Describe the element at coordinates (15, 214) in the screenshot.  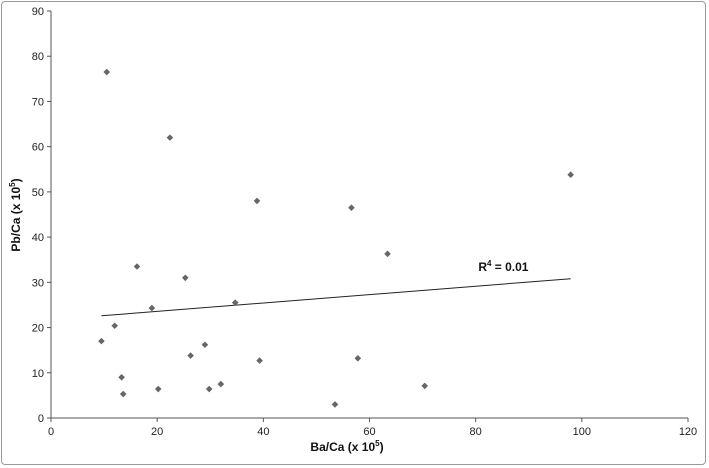
I see `y-axis-label: Pb/Ca (x 105)` at that location.